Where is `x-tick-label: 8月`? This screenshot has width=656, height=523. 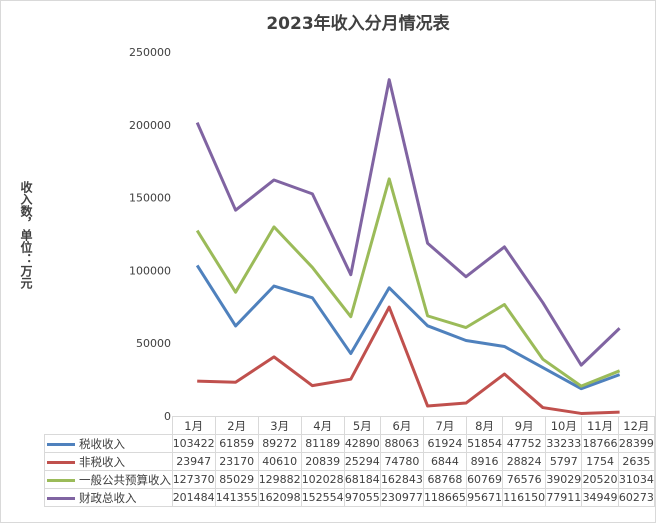 x-tick-label: 8月 is located at coordinates (484, 425).